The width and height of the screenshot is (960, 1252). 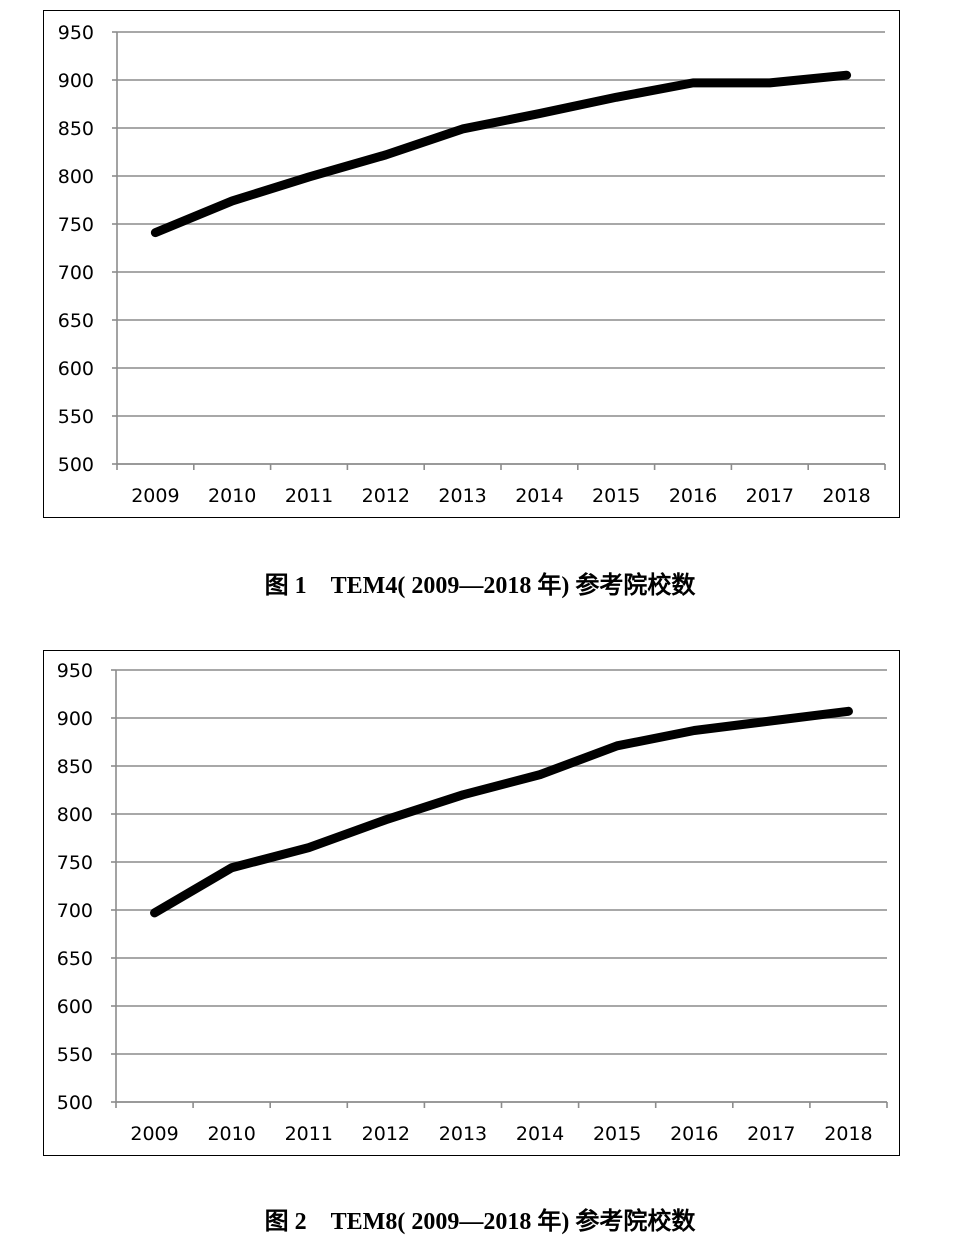 I want to click on figure-2-caption: 图 2 TEM8( 2009—2018 年) 参考院校数, so click(x=480, y=1222).